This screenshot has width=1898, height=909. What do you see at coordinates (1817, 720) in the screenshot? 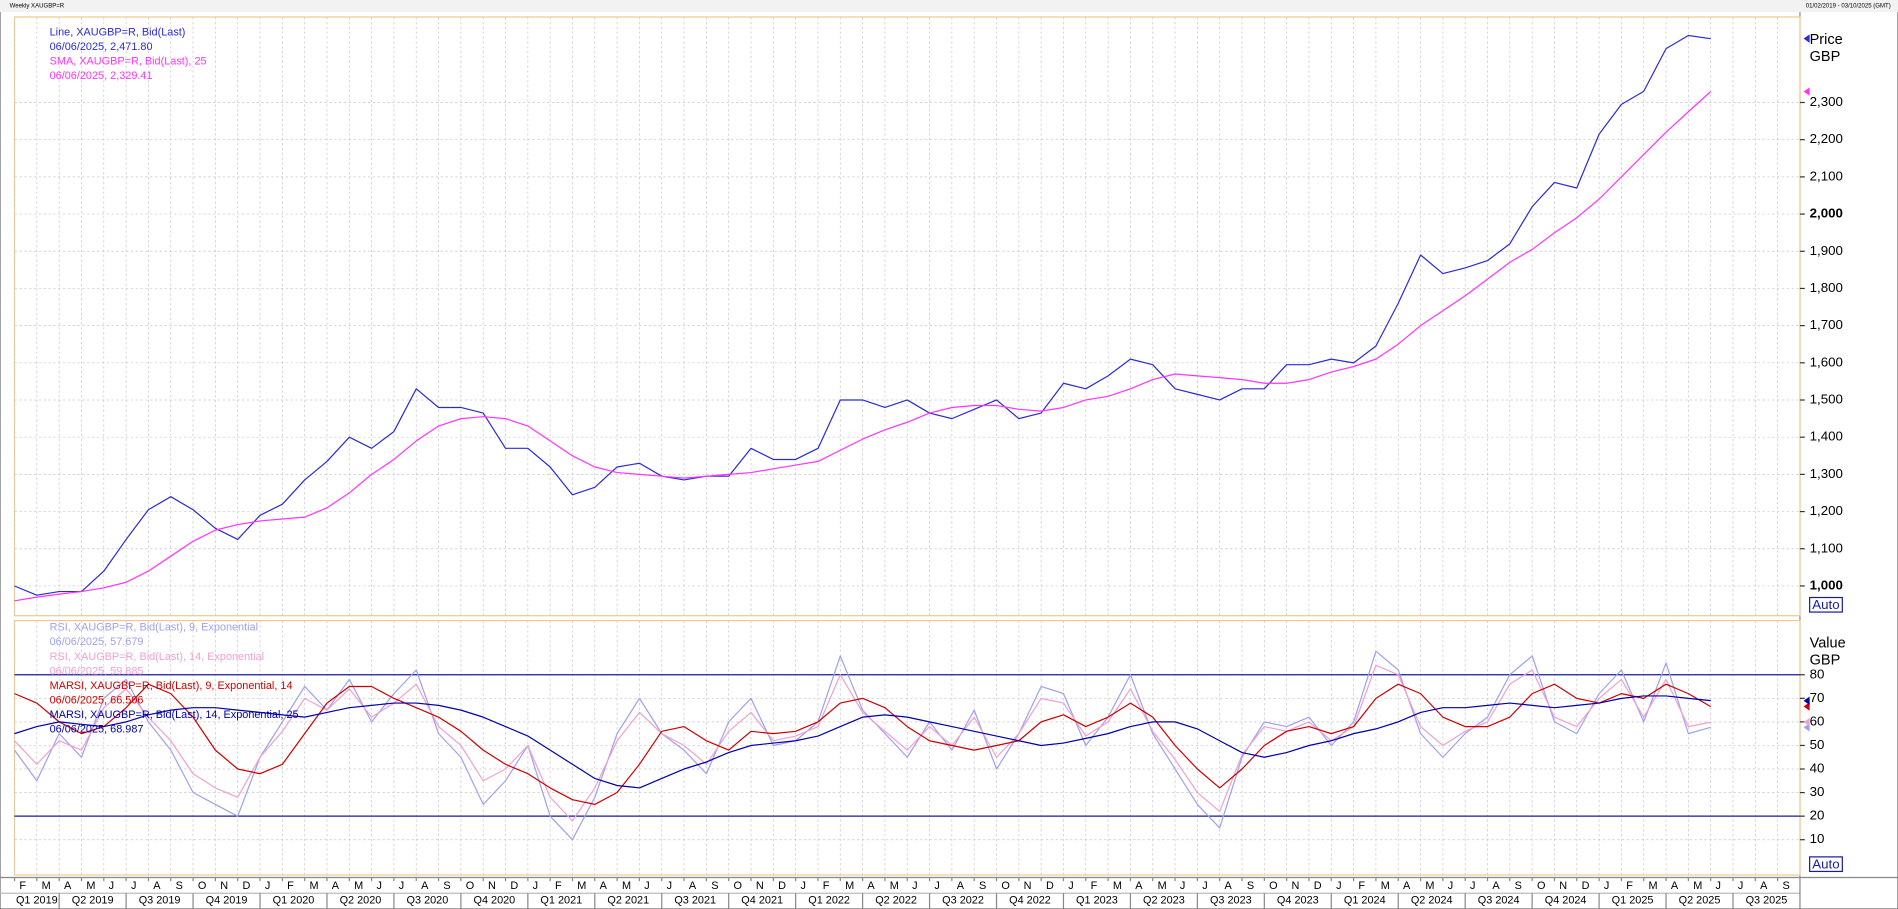
I see `y-tick-label: 60` at bounding box center [1817, 720].